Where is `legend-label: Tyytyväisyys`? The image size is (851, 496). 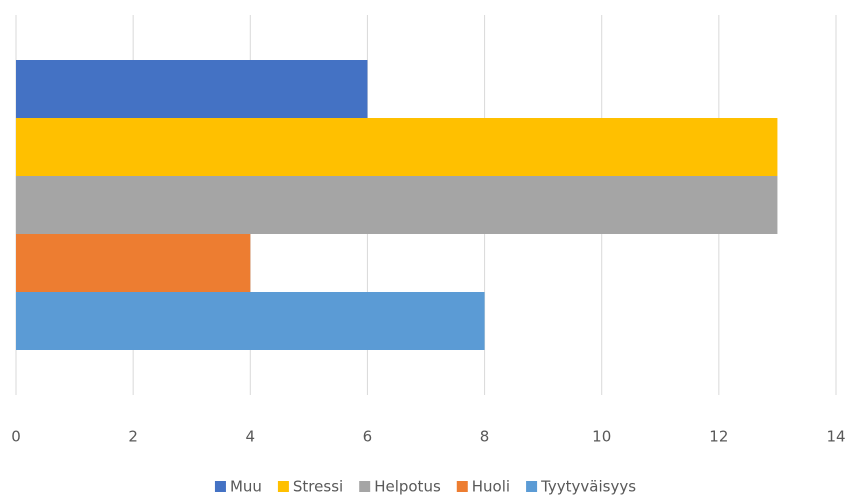 legend-label: Tyytyväisyys is located at coordinates (588, 487).